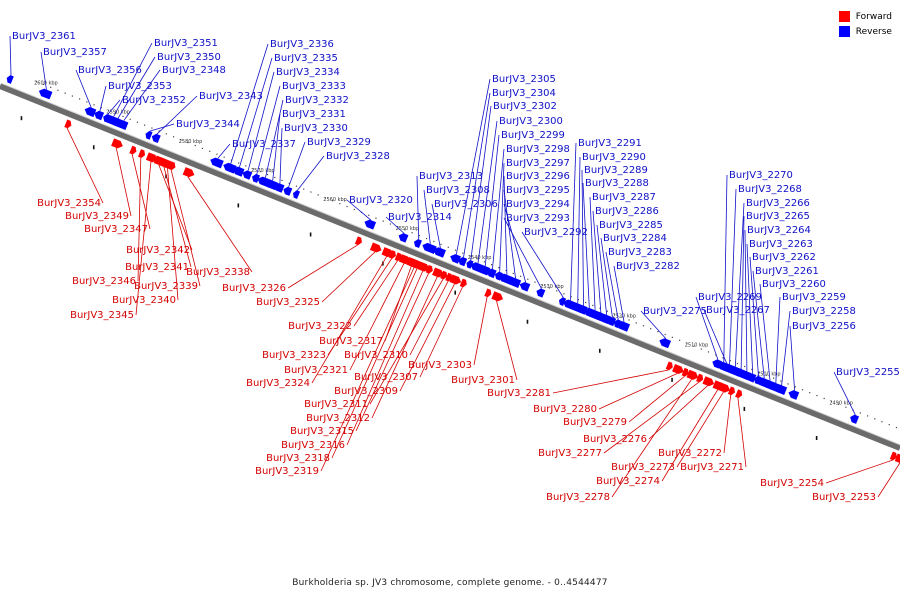 The width and height of the screenshot is (900, 600). What do you see at coordinates (772, 282) in the screenshot?
I see `gene-label-BurJV3_2266: BurJV3_2266` at bounding box center [772, 282].